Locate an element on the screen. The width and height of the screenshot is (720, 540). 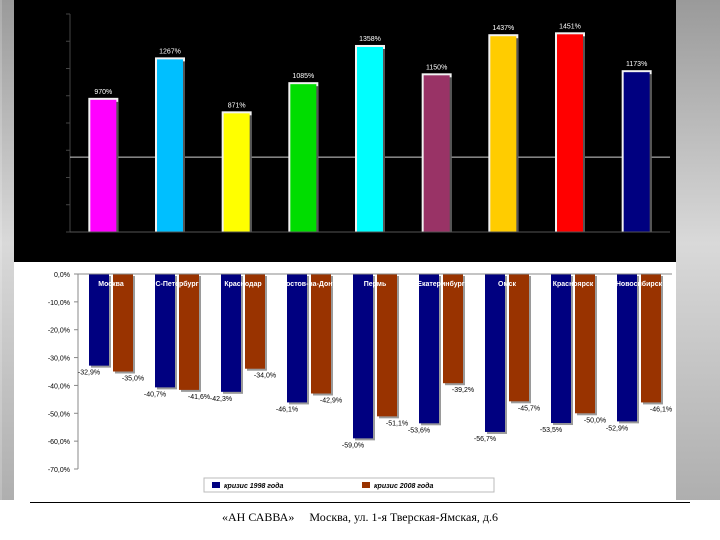
top-bar-label: 1267% is located at coordinates (170, 51).